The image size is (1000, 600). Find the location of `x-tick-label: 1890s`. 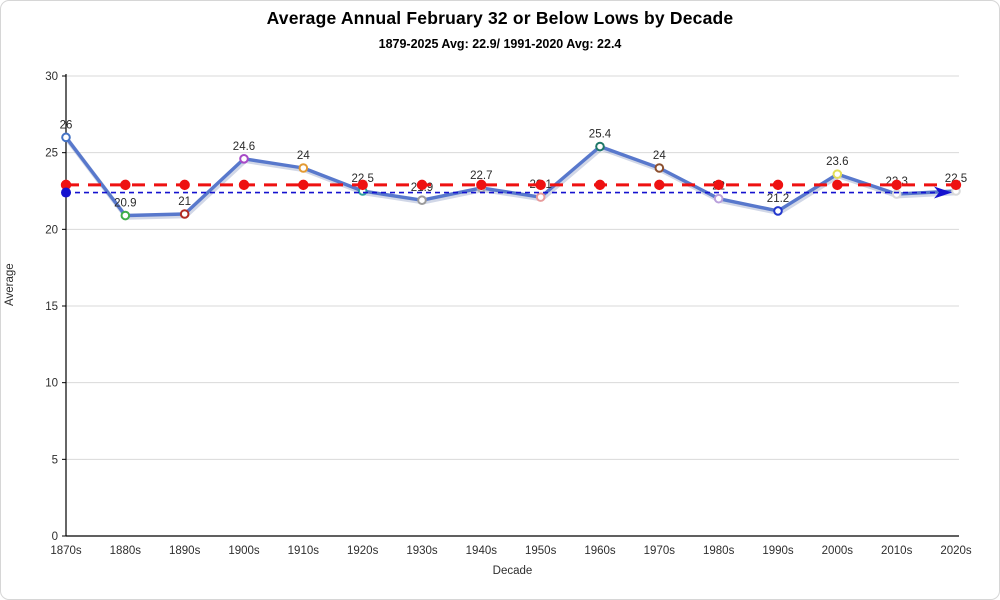

x-tick-label: 1890s is located at coordinates (185, 551).